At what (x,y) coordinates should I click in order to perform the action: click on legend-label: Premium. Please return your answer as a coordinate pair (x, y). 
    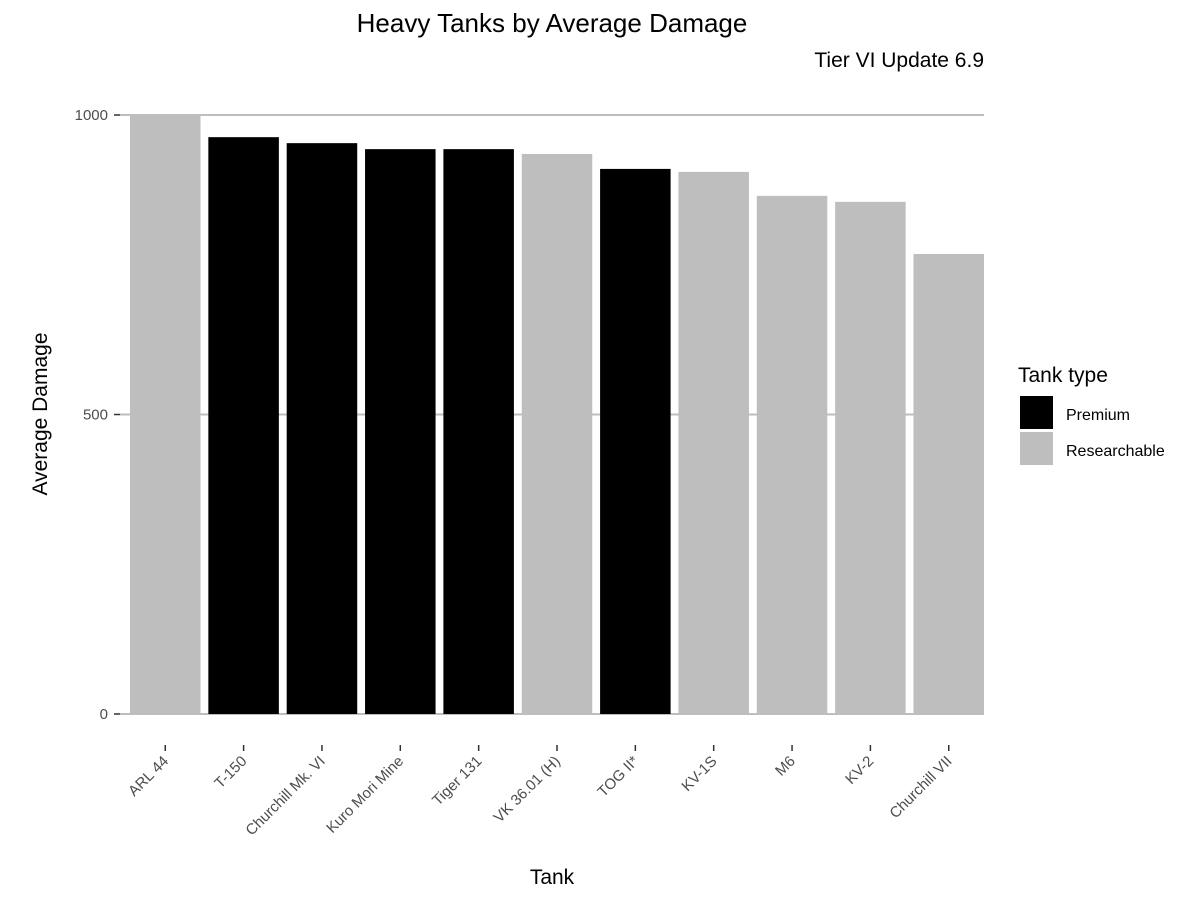
    Looking at the image, I should click on (1098, 415).